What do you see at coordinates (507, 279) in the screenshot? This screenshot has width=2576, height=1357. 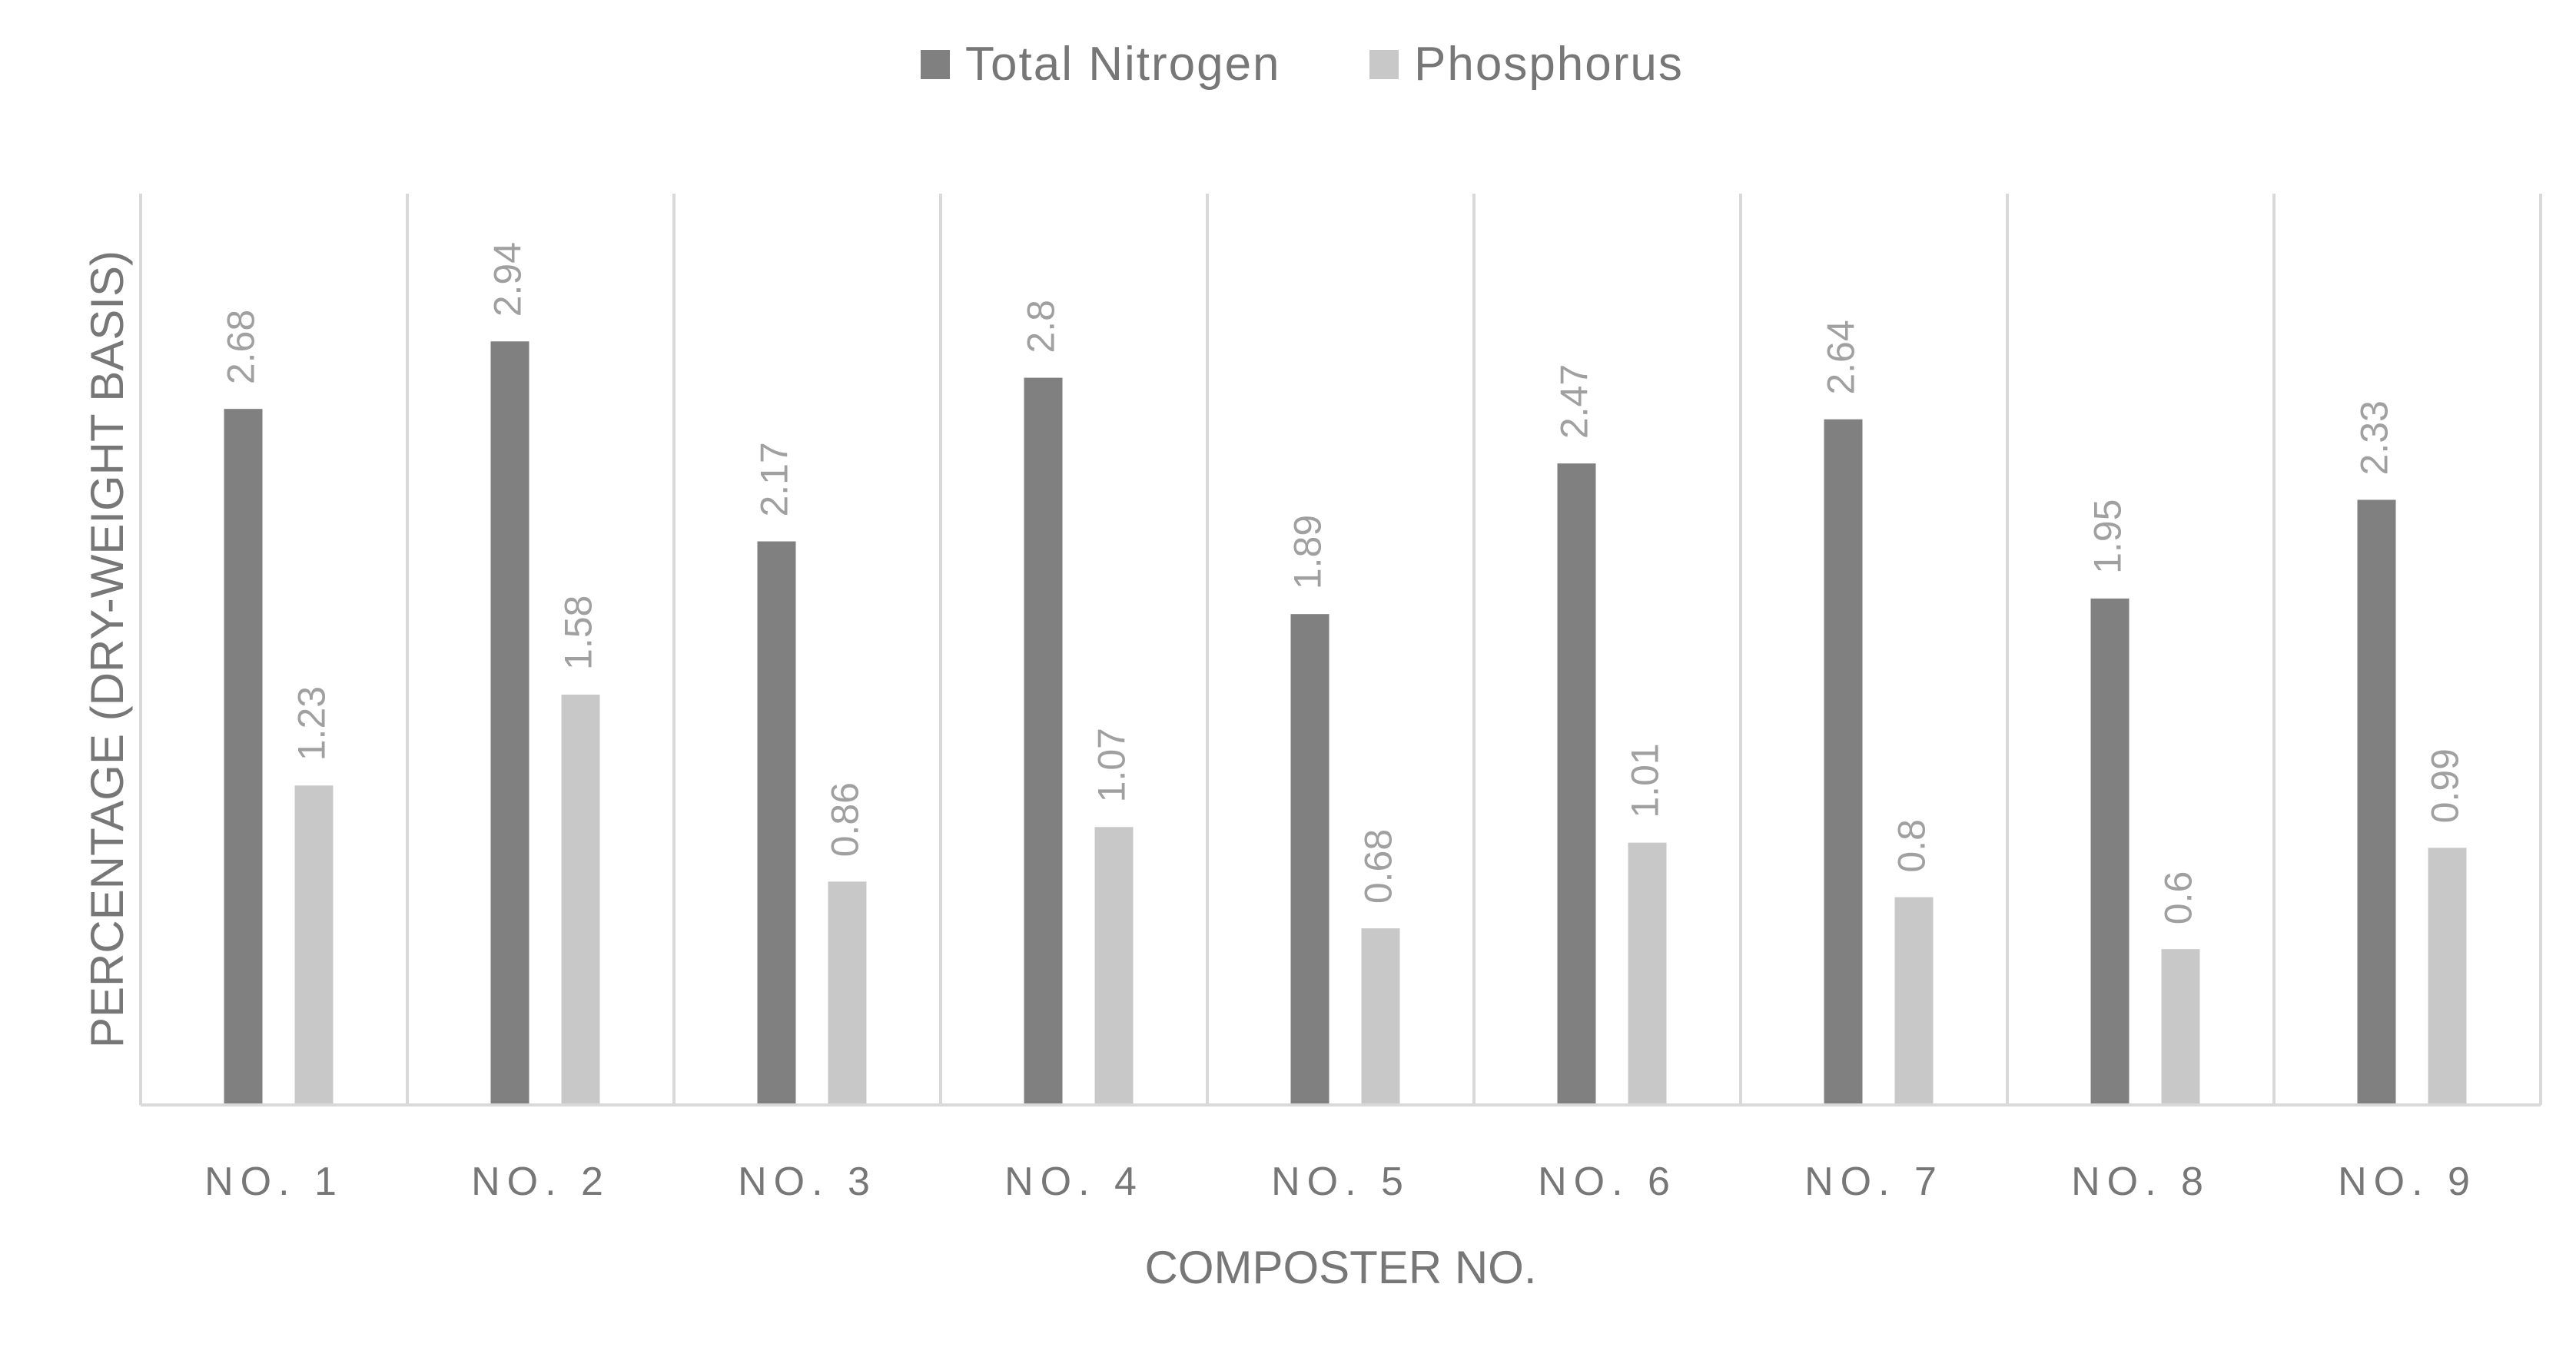 I see `data-label: 2.94` at bounding box center [507, 279].